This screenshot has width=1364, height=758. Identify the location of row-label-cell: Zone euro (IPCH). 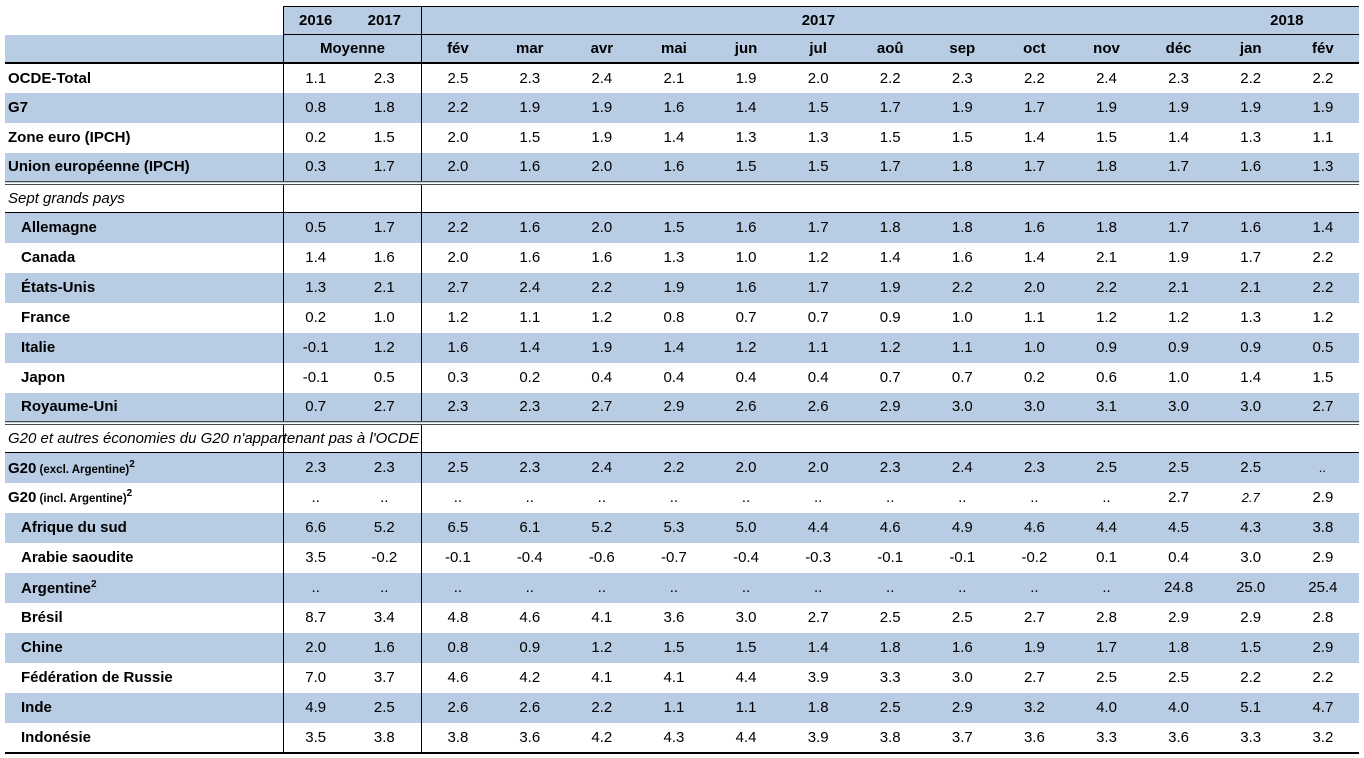
(144, 137).